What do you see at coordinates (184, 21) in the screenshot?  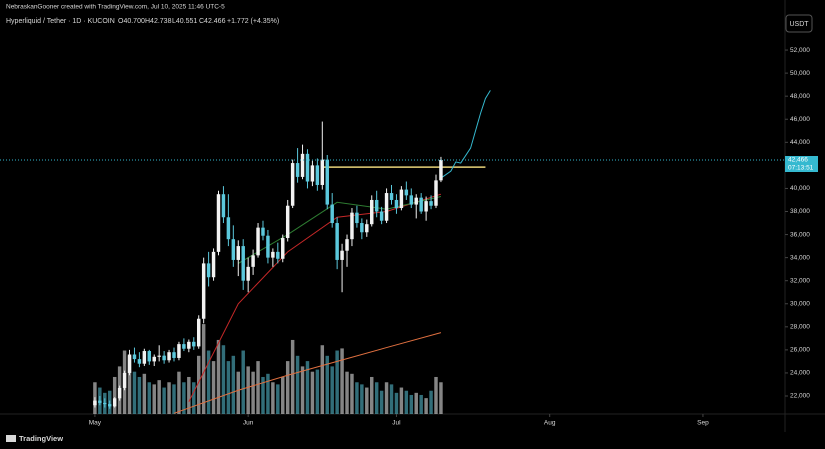 I see `ohlc-low: L40.551` at bounding box center [184, 21].